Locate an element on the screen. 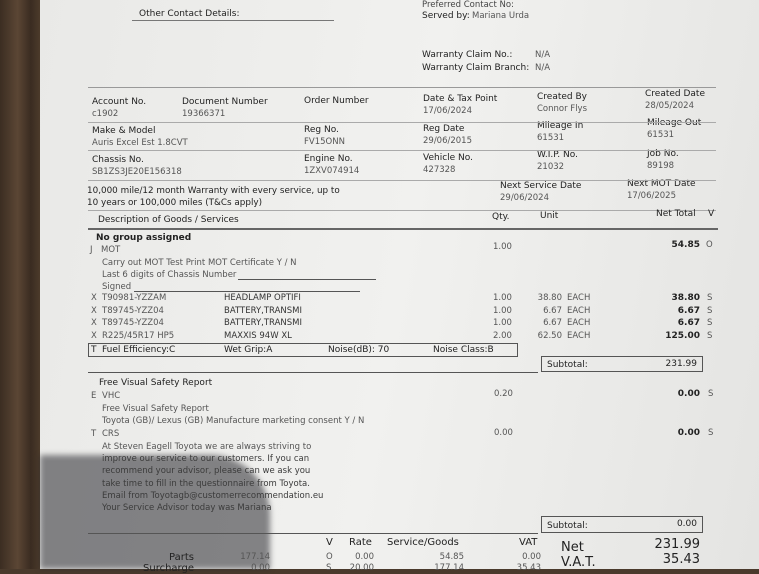 The width and height of the screenshot is (759, 574). field-value: 19366371 is located at coordinates (204, 114).